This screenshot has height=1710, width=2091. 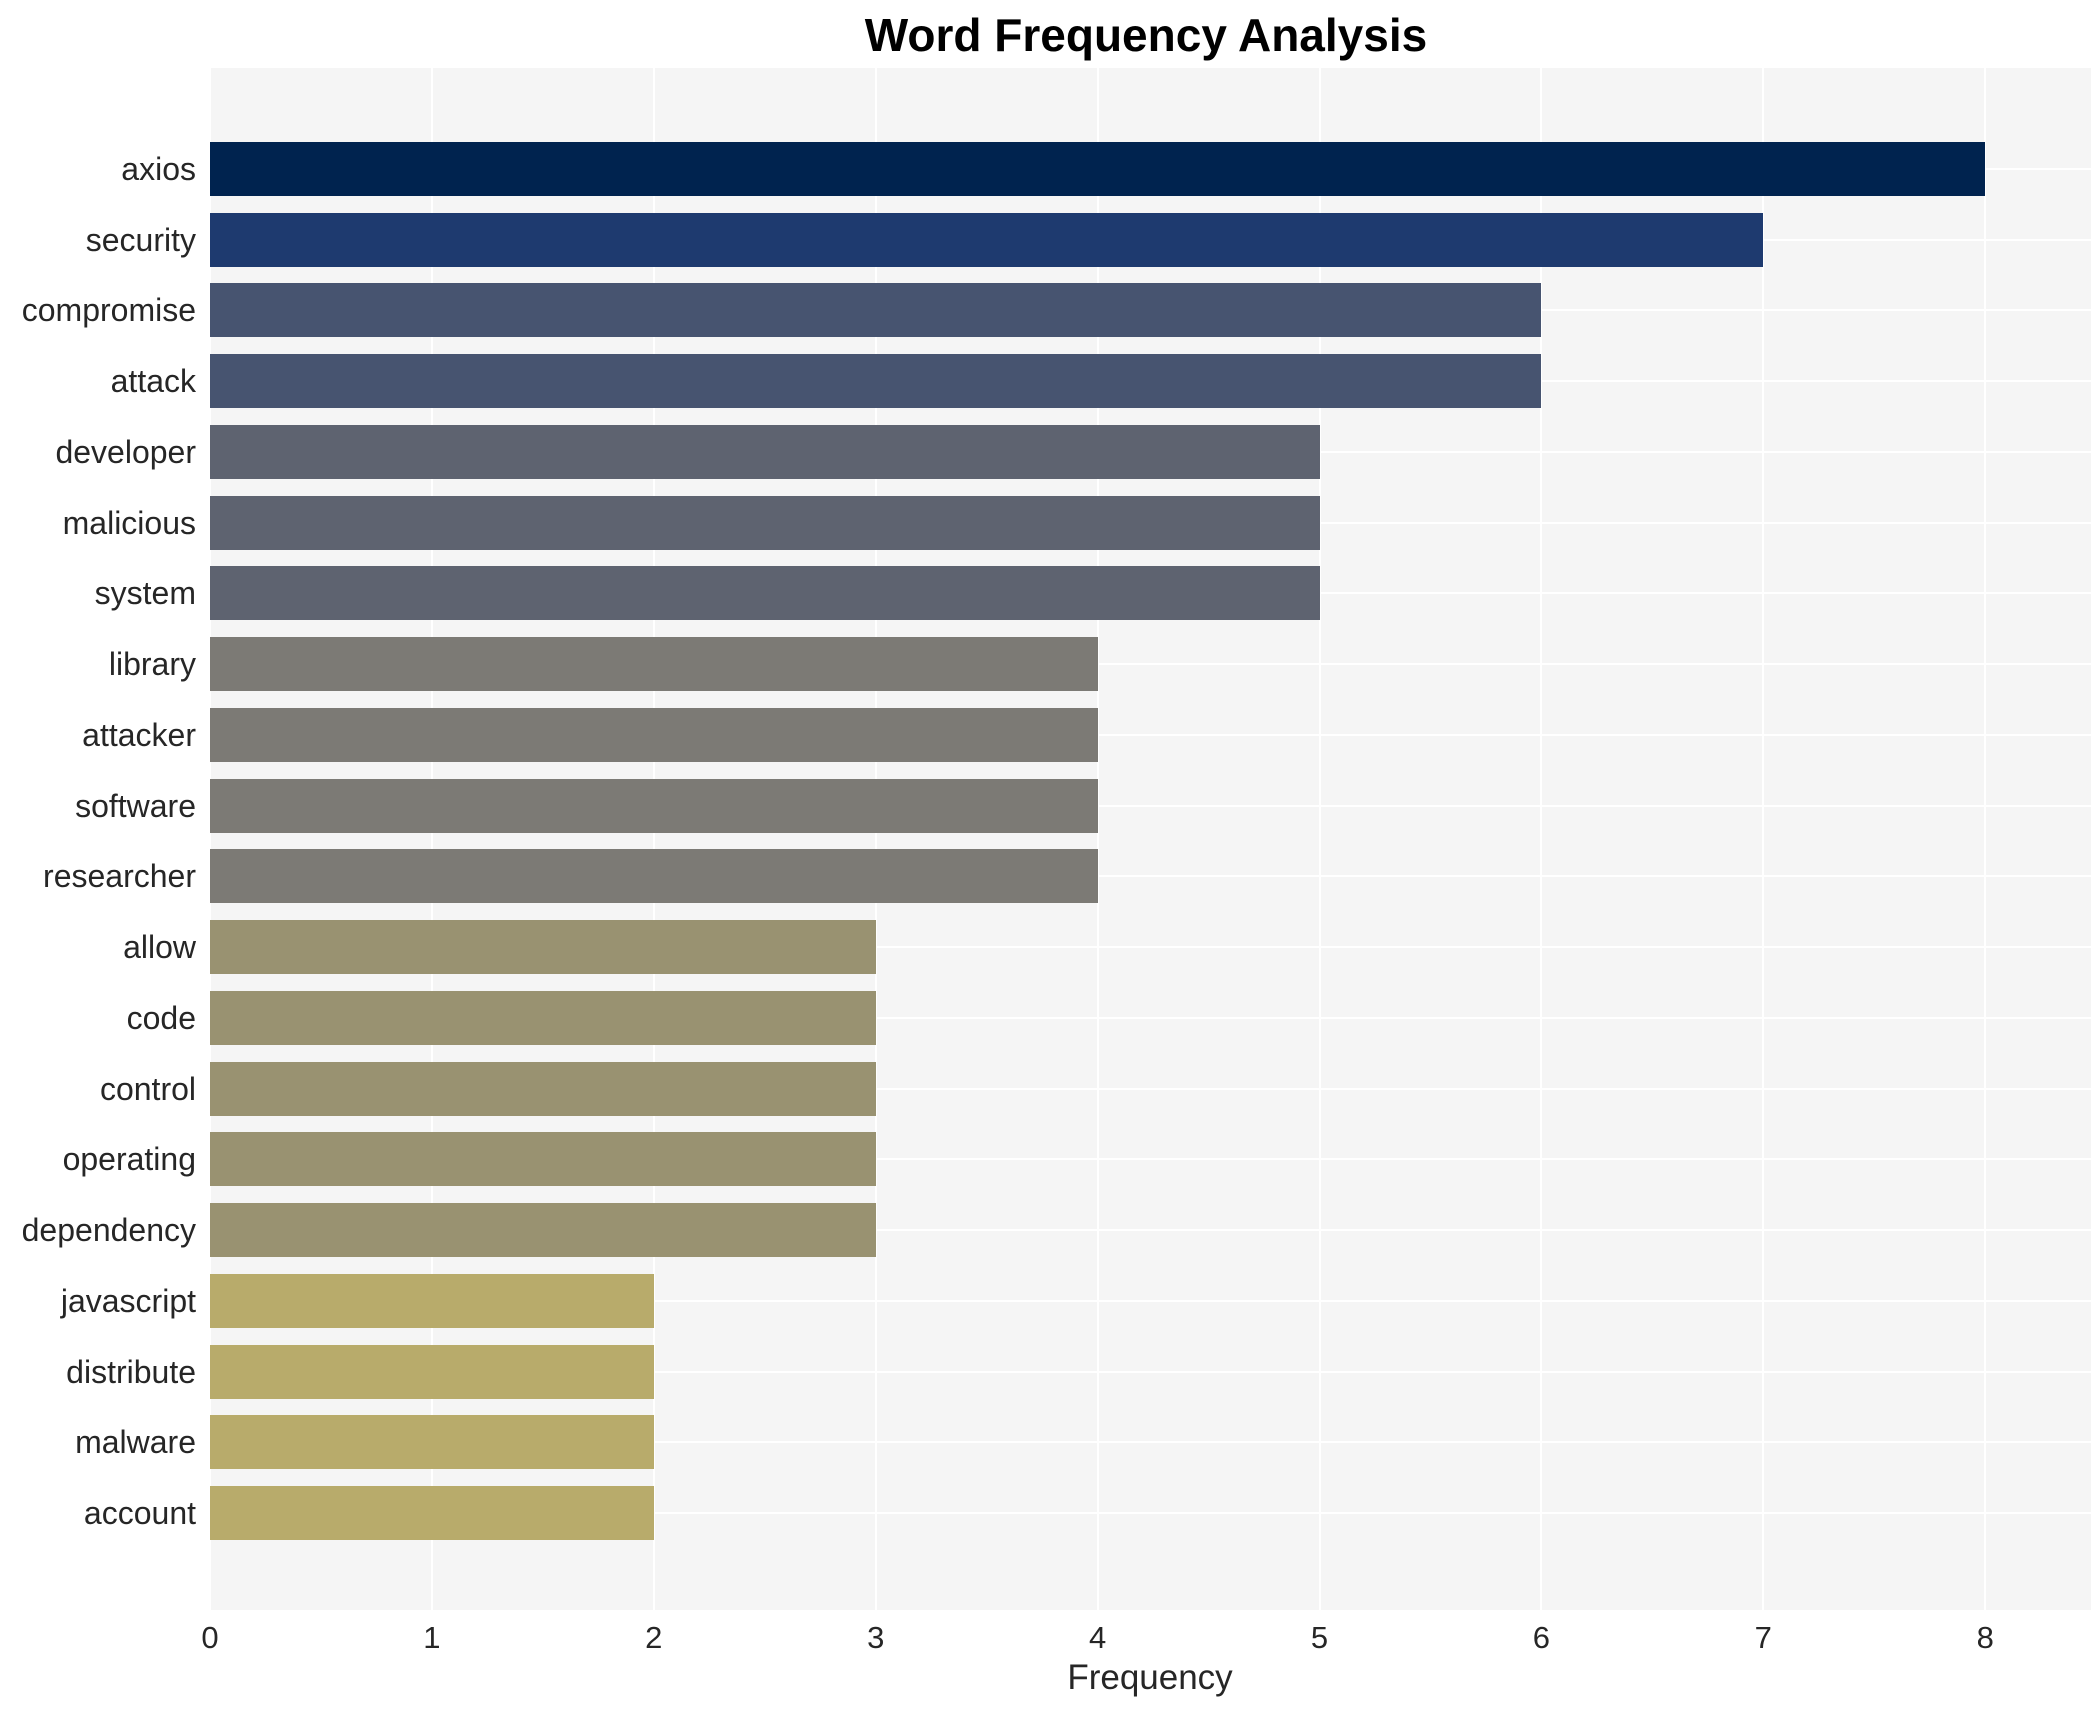 I want to click on x-tick-label-3: 3, so click(x=876, y=1637).